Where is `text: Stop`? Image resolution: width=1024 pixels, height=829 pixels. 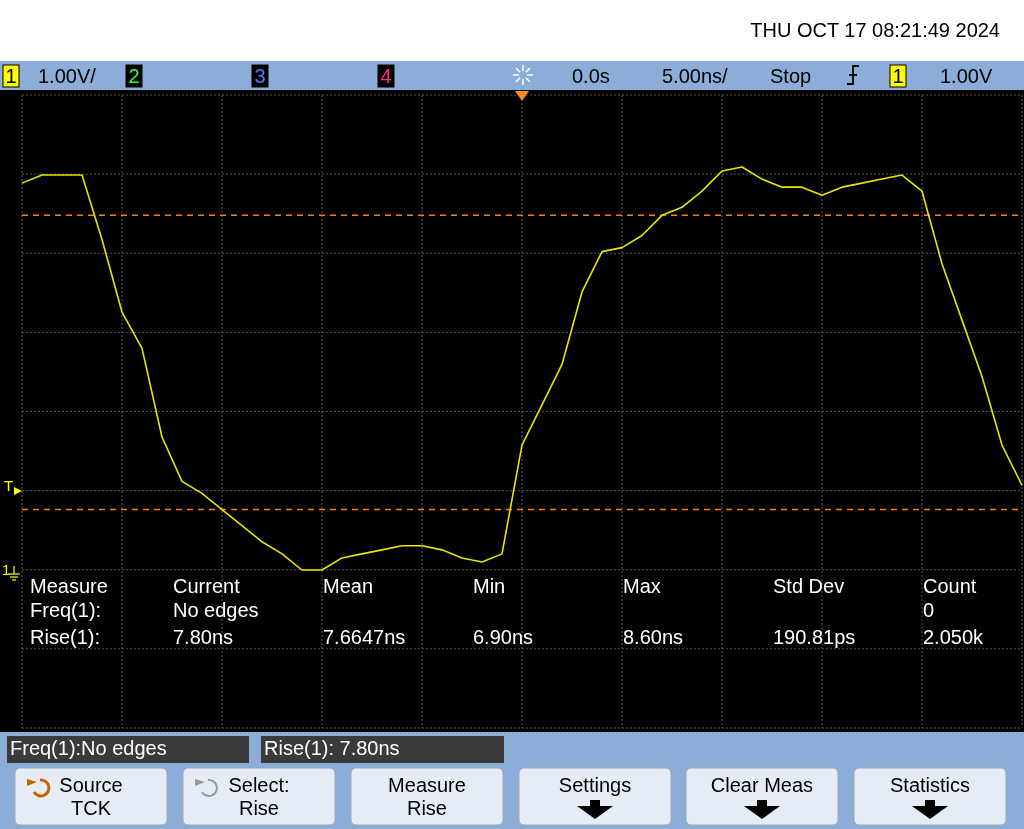
text: Stop is located at coordinates (791, 76).